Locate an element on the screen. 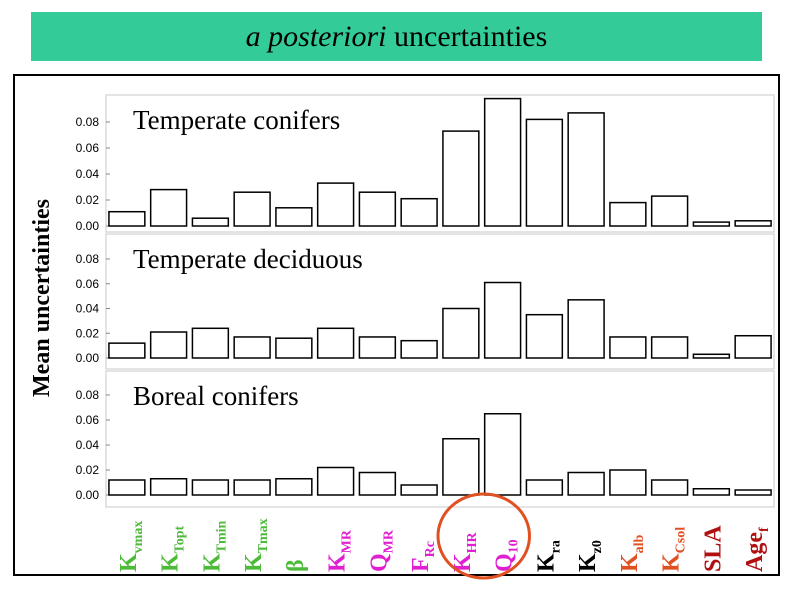 This screenshot has width=794, height=595. x-tick-label: KTopt is located at coordinates (173, 548).